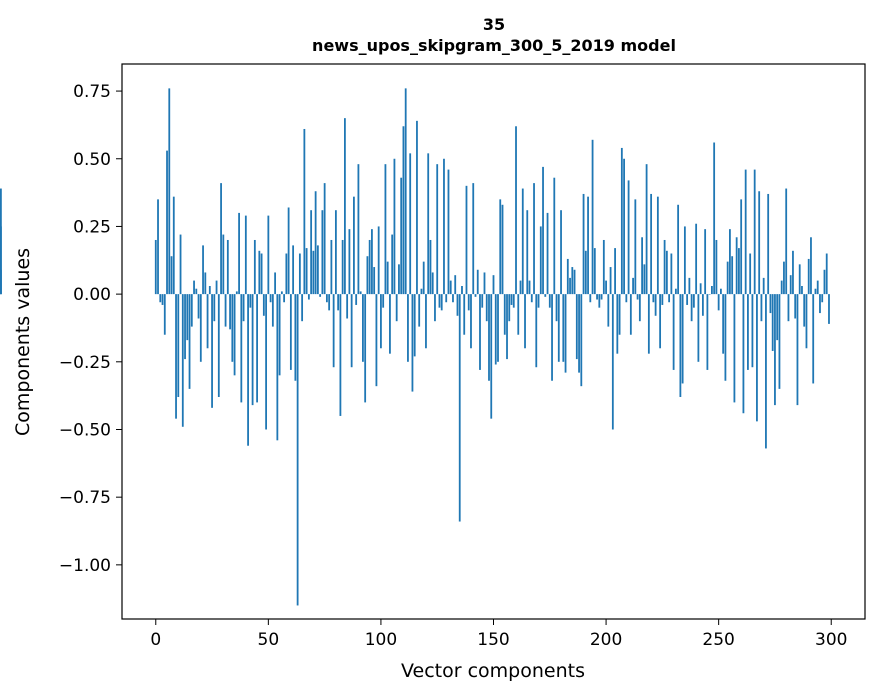 The width and height of the screenshot is (880, 696). I want to click on x-tick-label: 200, so click(606, 640).